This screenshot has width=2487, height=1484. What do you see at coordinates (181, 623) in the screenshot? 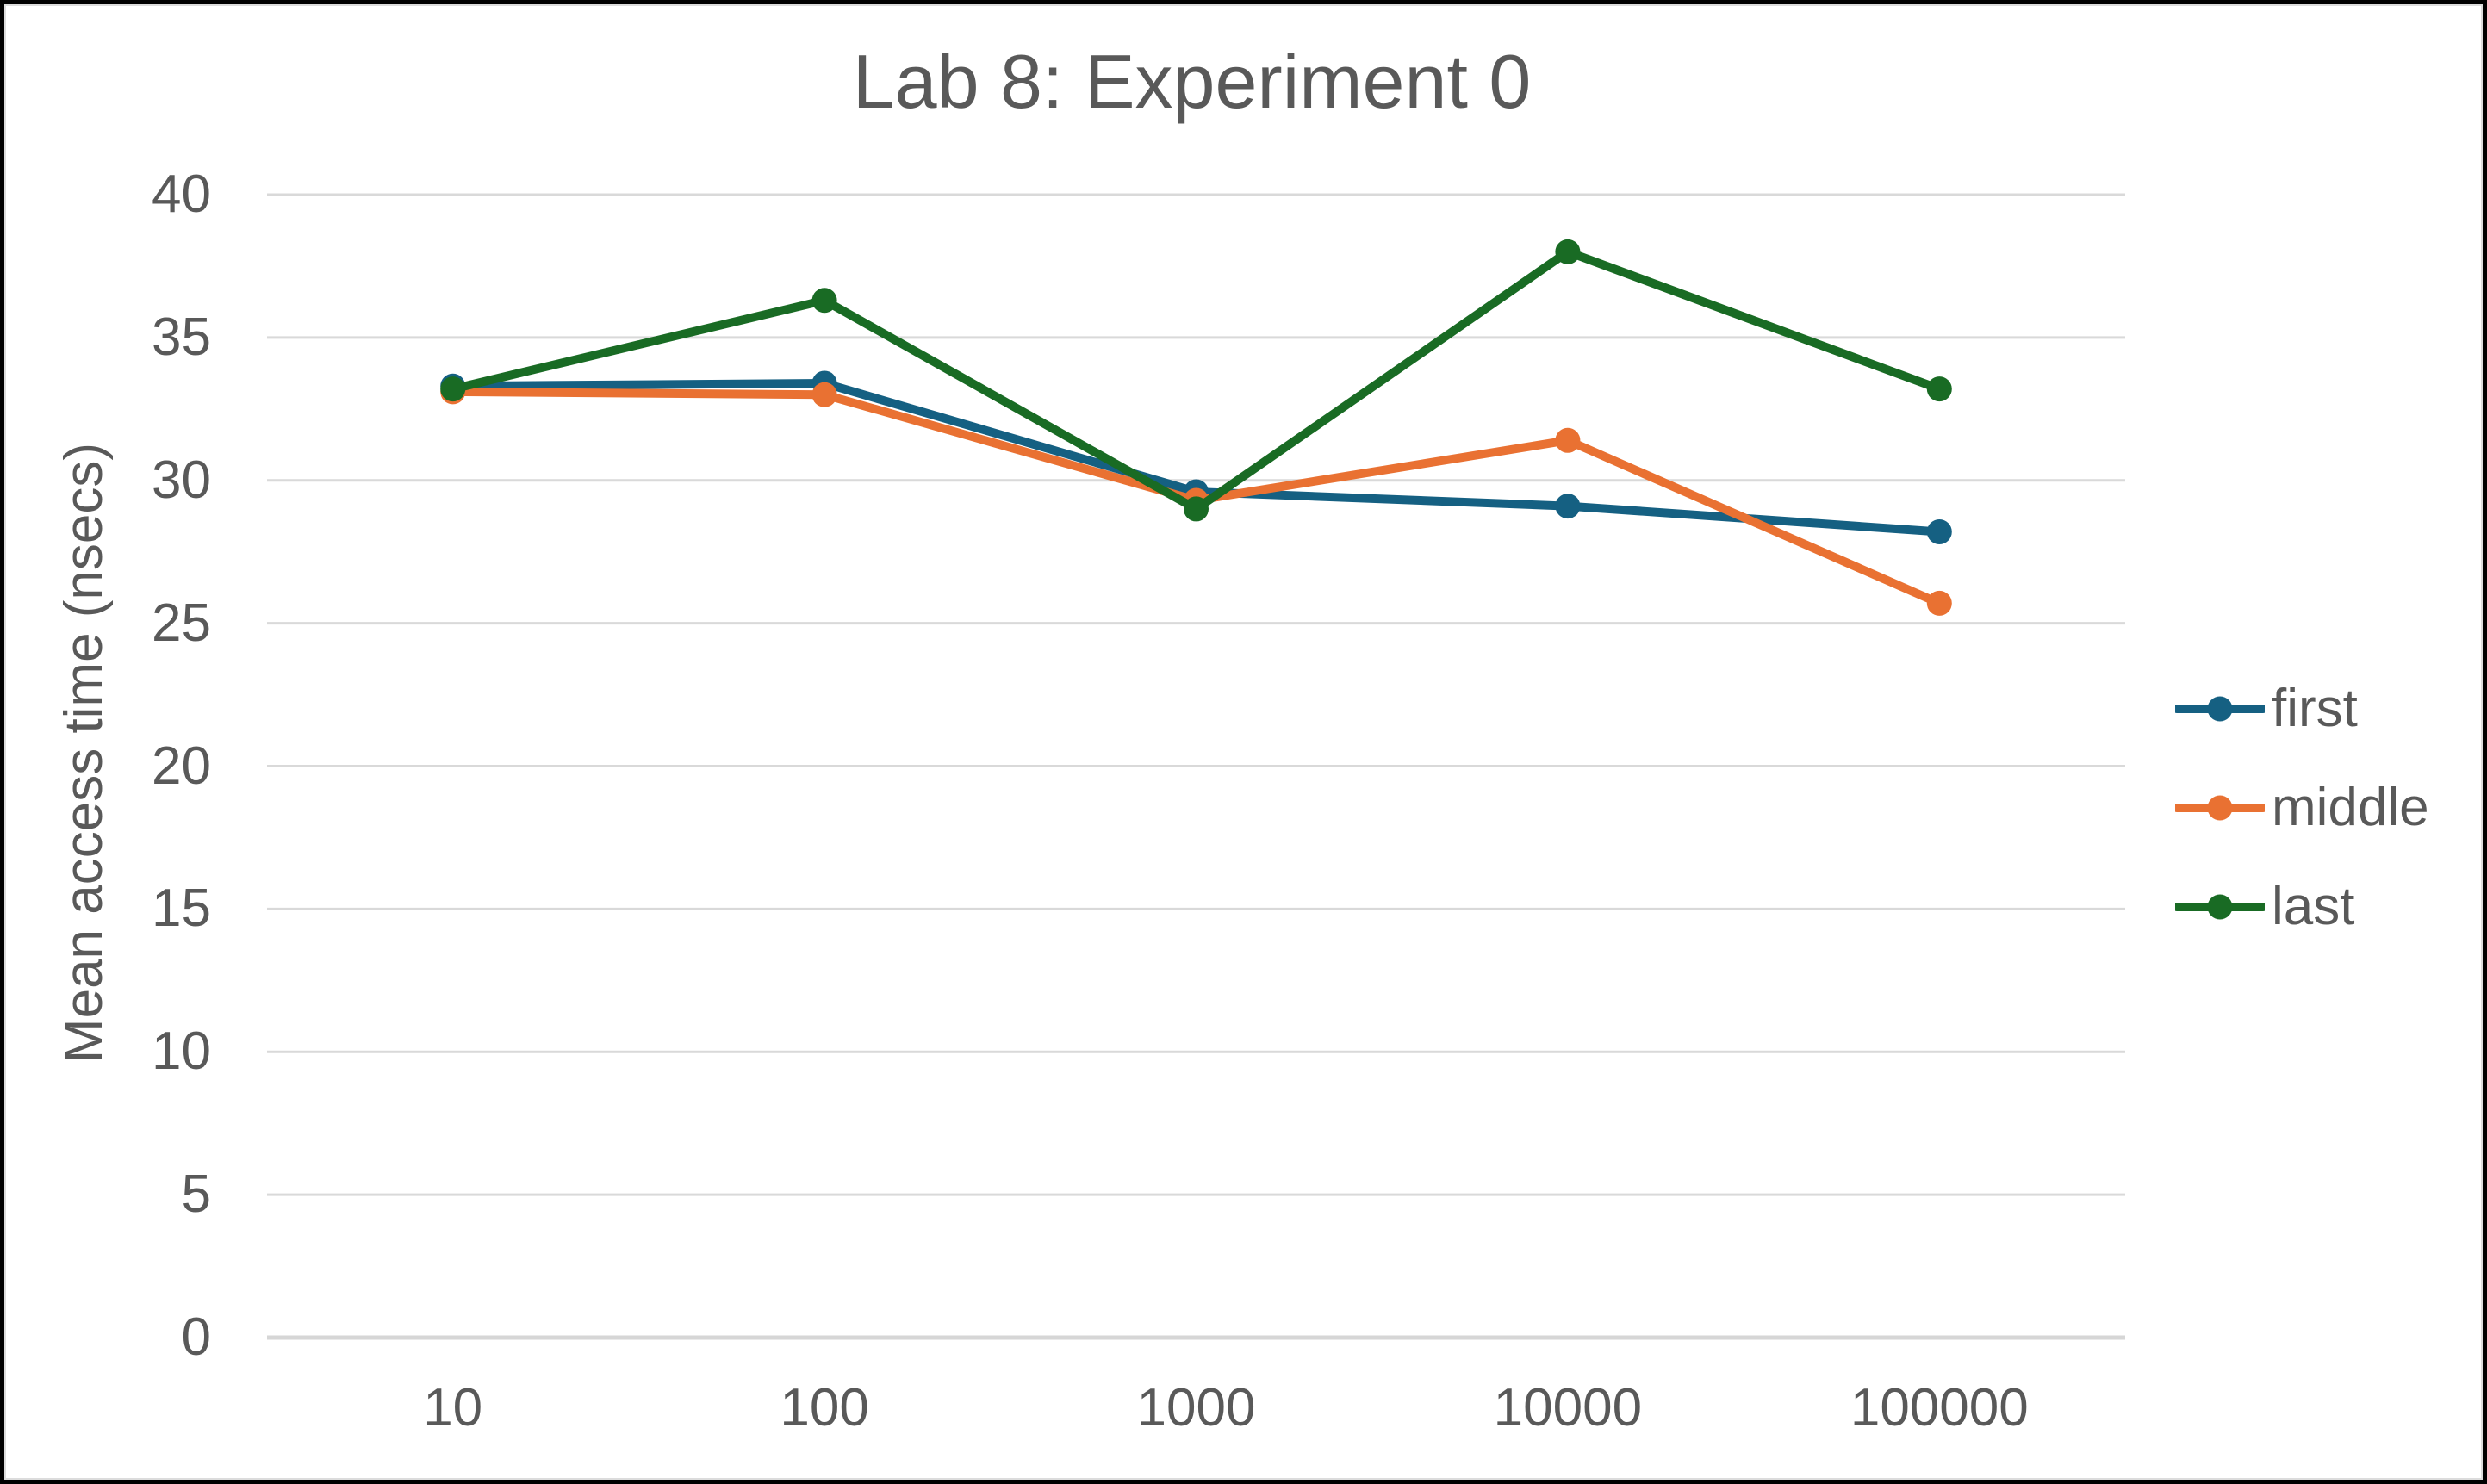
I see `y-tick-label: 25` at bounding box center [181, 623].